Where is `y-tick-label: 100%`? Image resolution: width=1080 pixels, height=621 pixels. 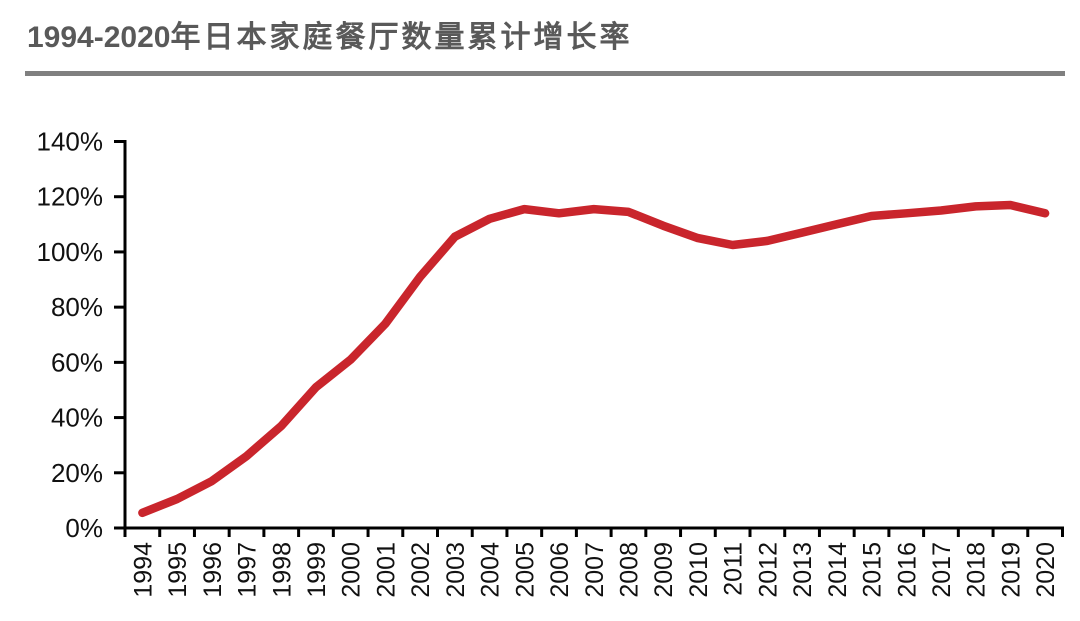
y-tick-label: 100% is located at coordinates (70, 252).